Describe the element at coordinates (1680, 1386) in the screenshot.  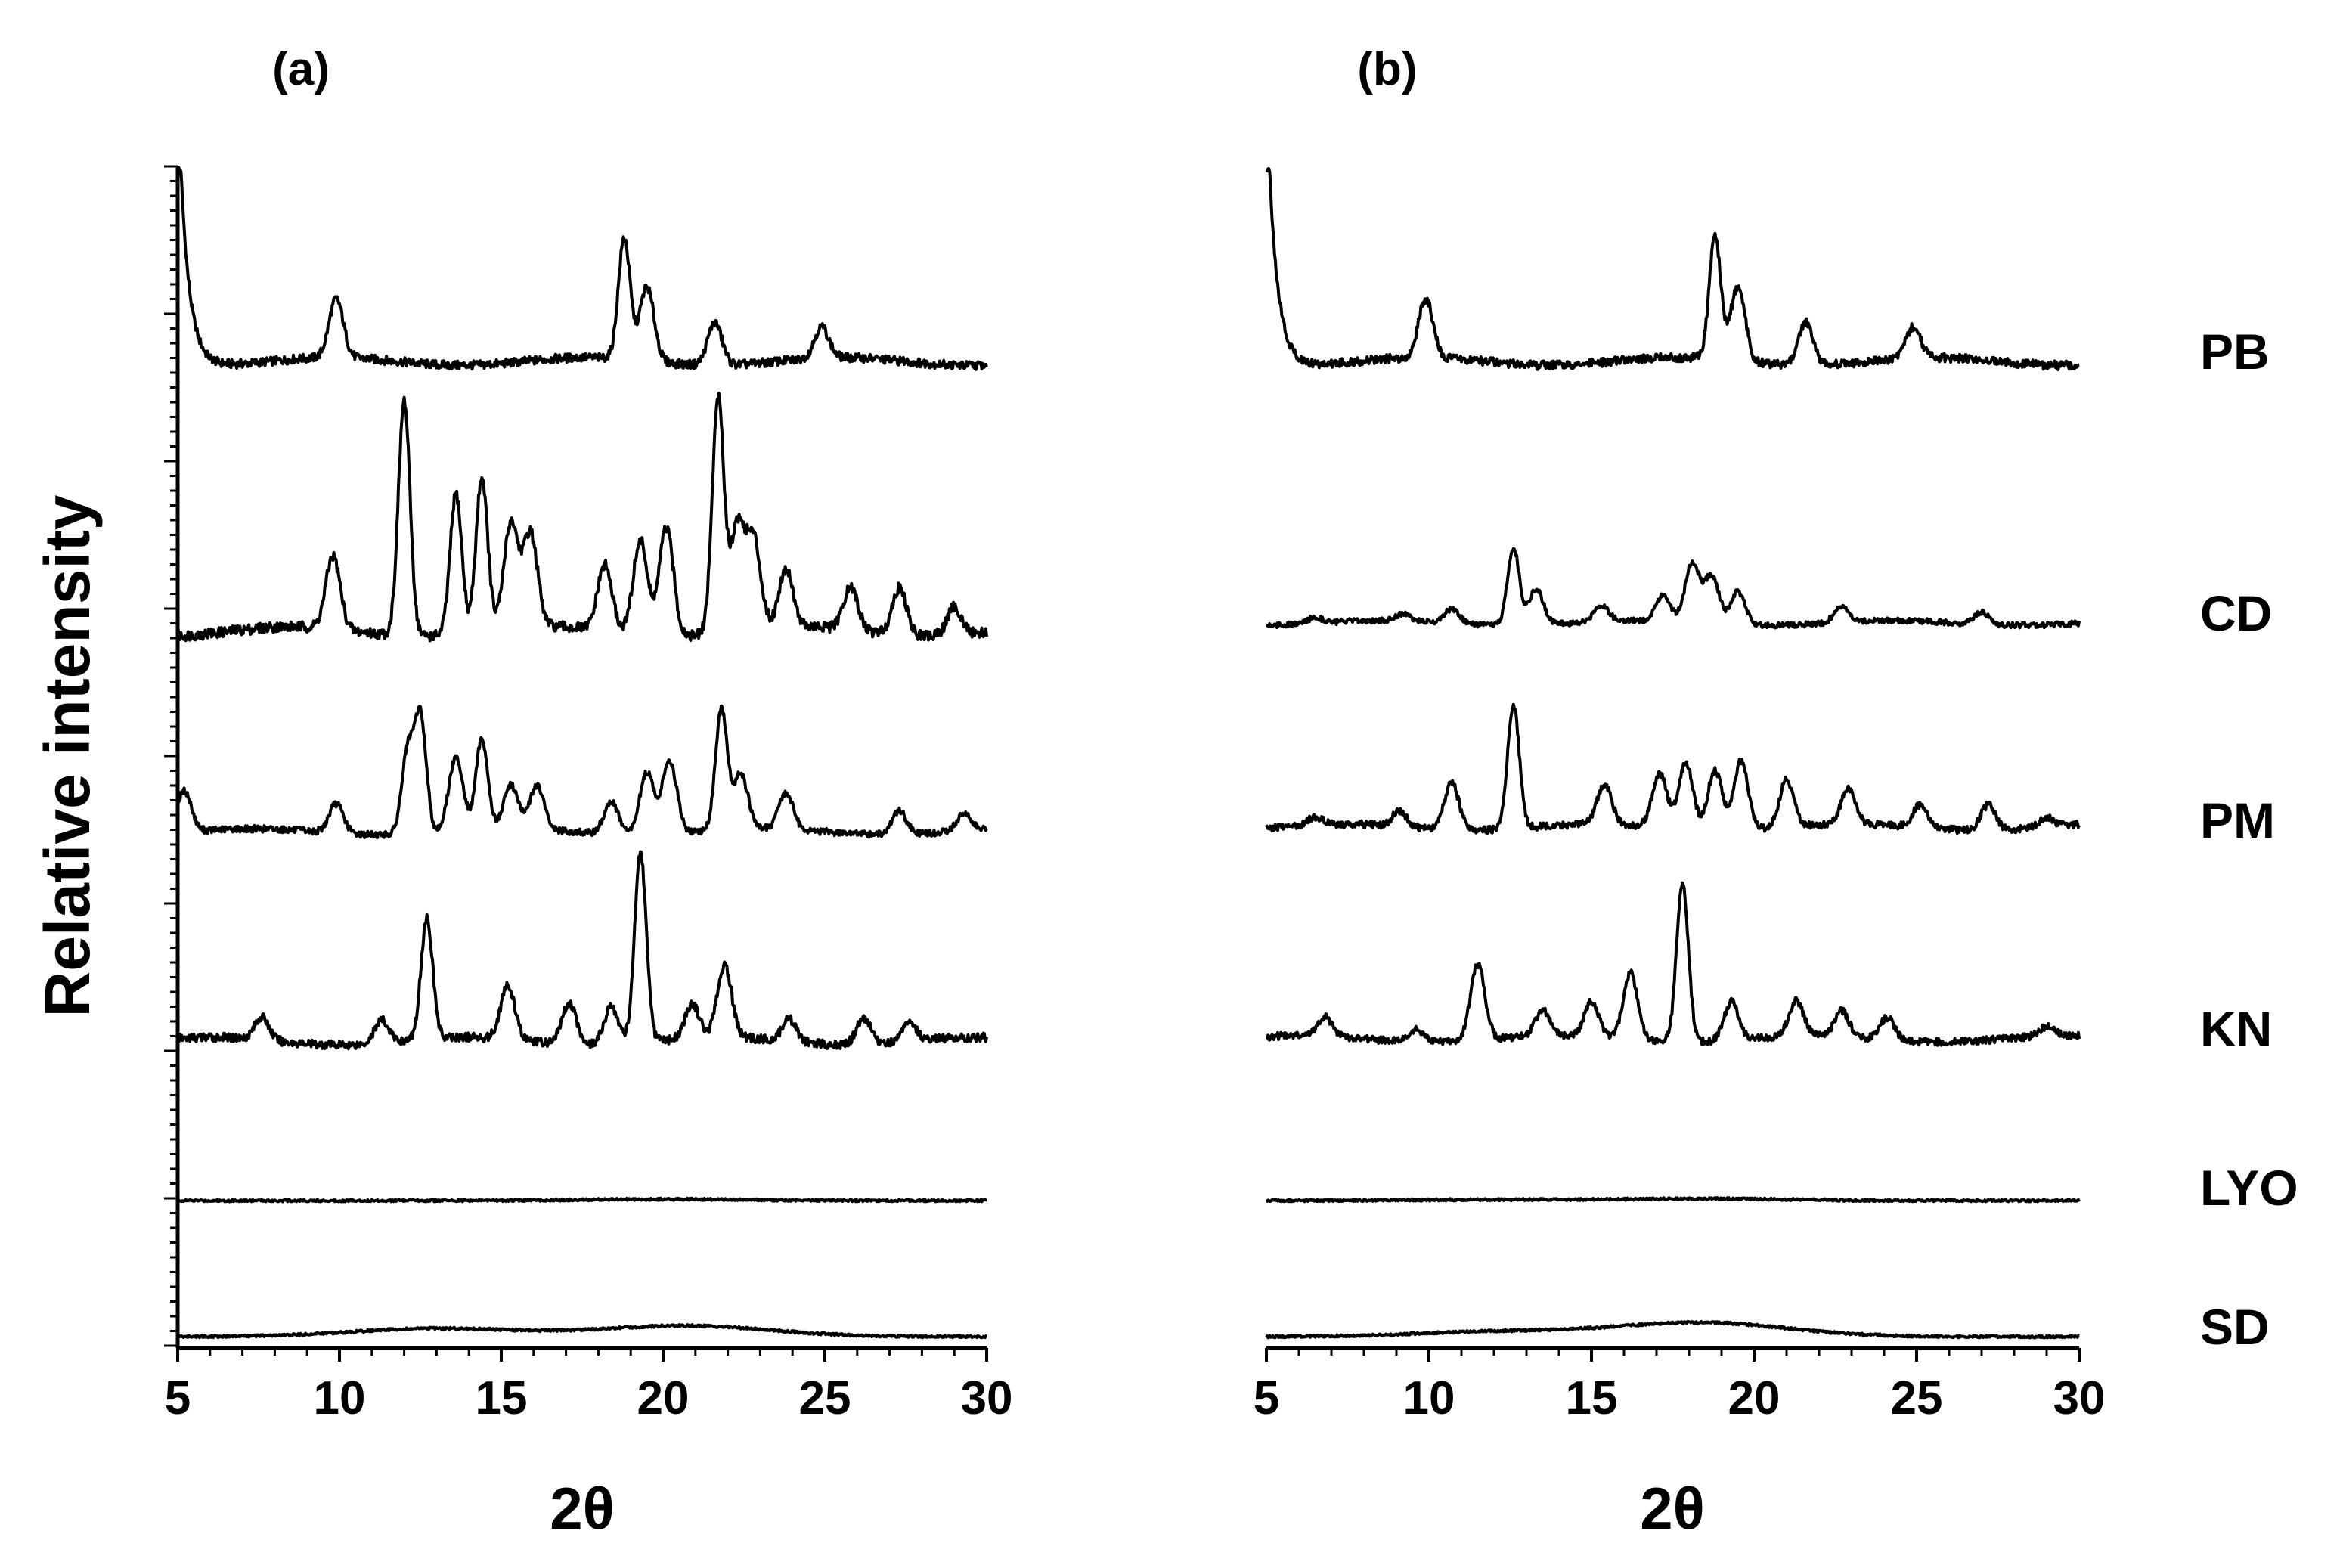
I see `x-ticks-b: 5 10 15 20 25 30` at that location.